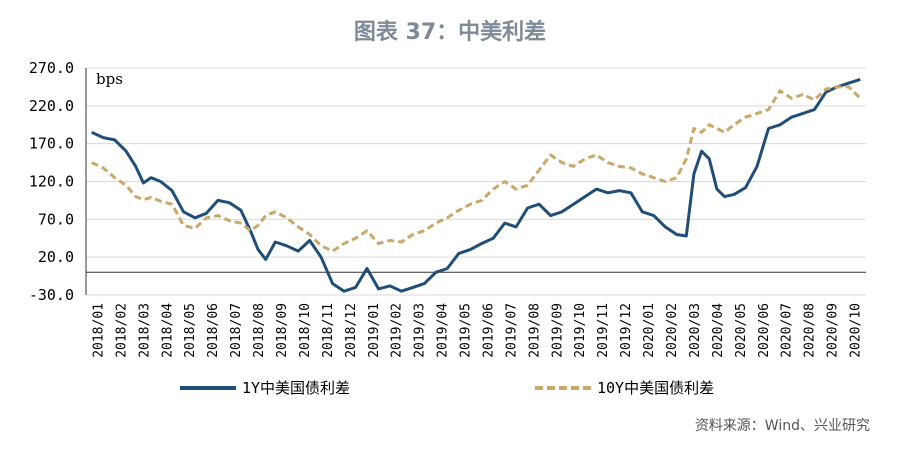 The height and width of the screenshot is (454, 900). What do you see at coordinates (511, 330) in the screenshot?
I see `x-tick-label: 2019/07` at bounding box center [511, 330].